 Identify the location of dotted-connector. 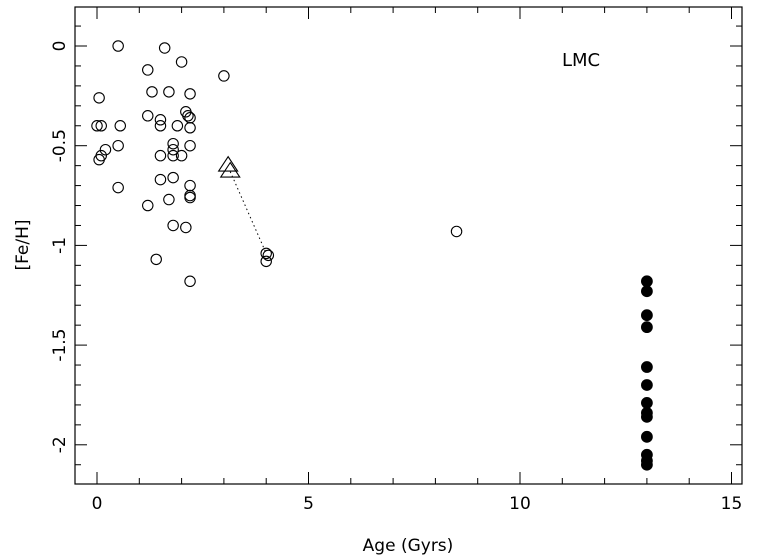
(248, 212).